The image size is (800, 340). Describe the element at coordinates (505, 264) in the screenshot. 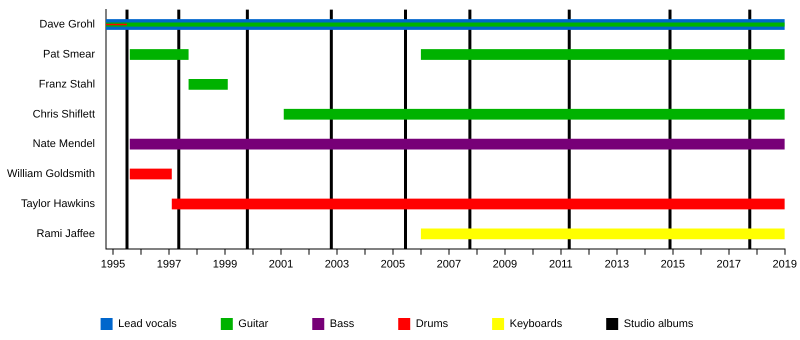

I see `x-tick-label: 2009` at that location.